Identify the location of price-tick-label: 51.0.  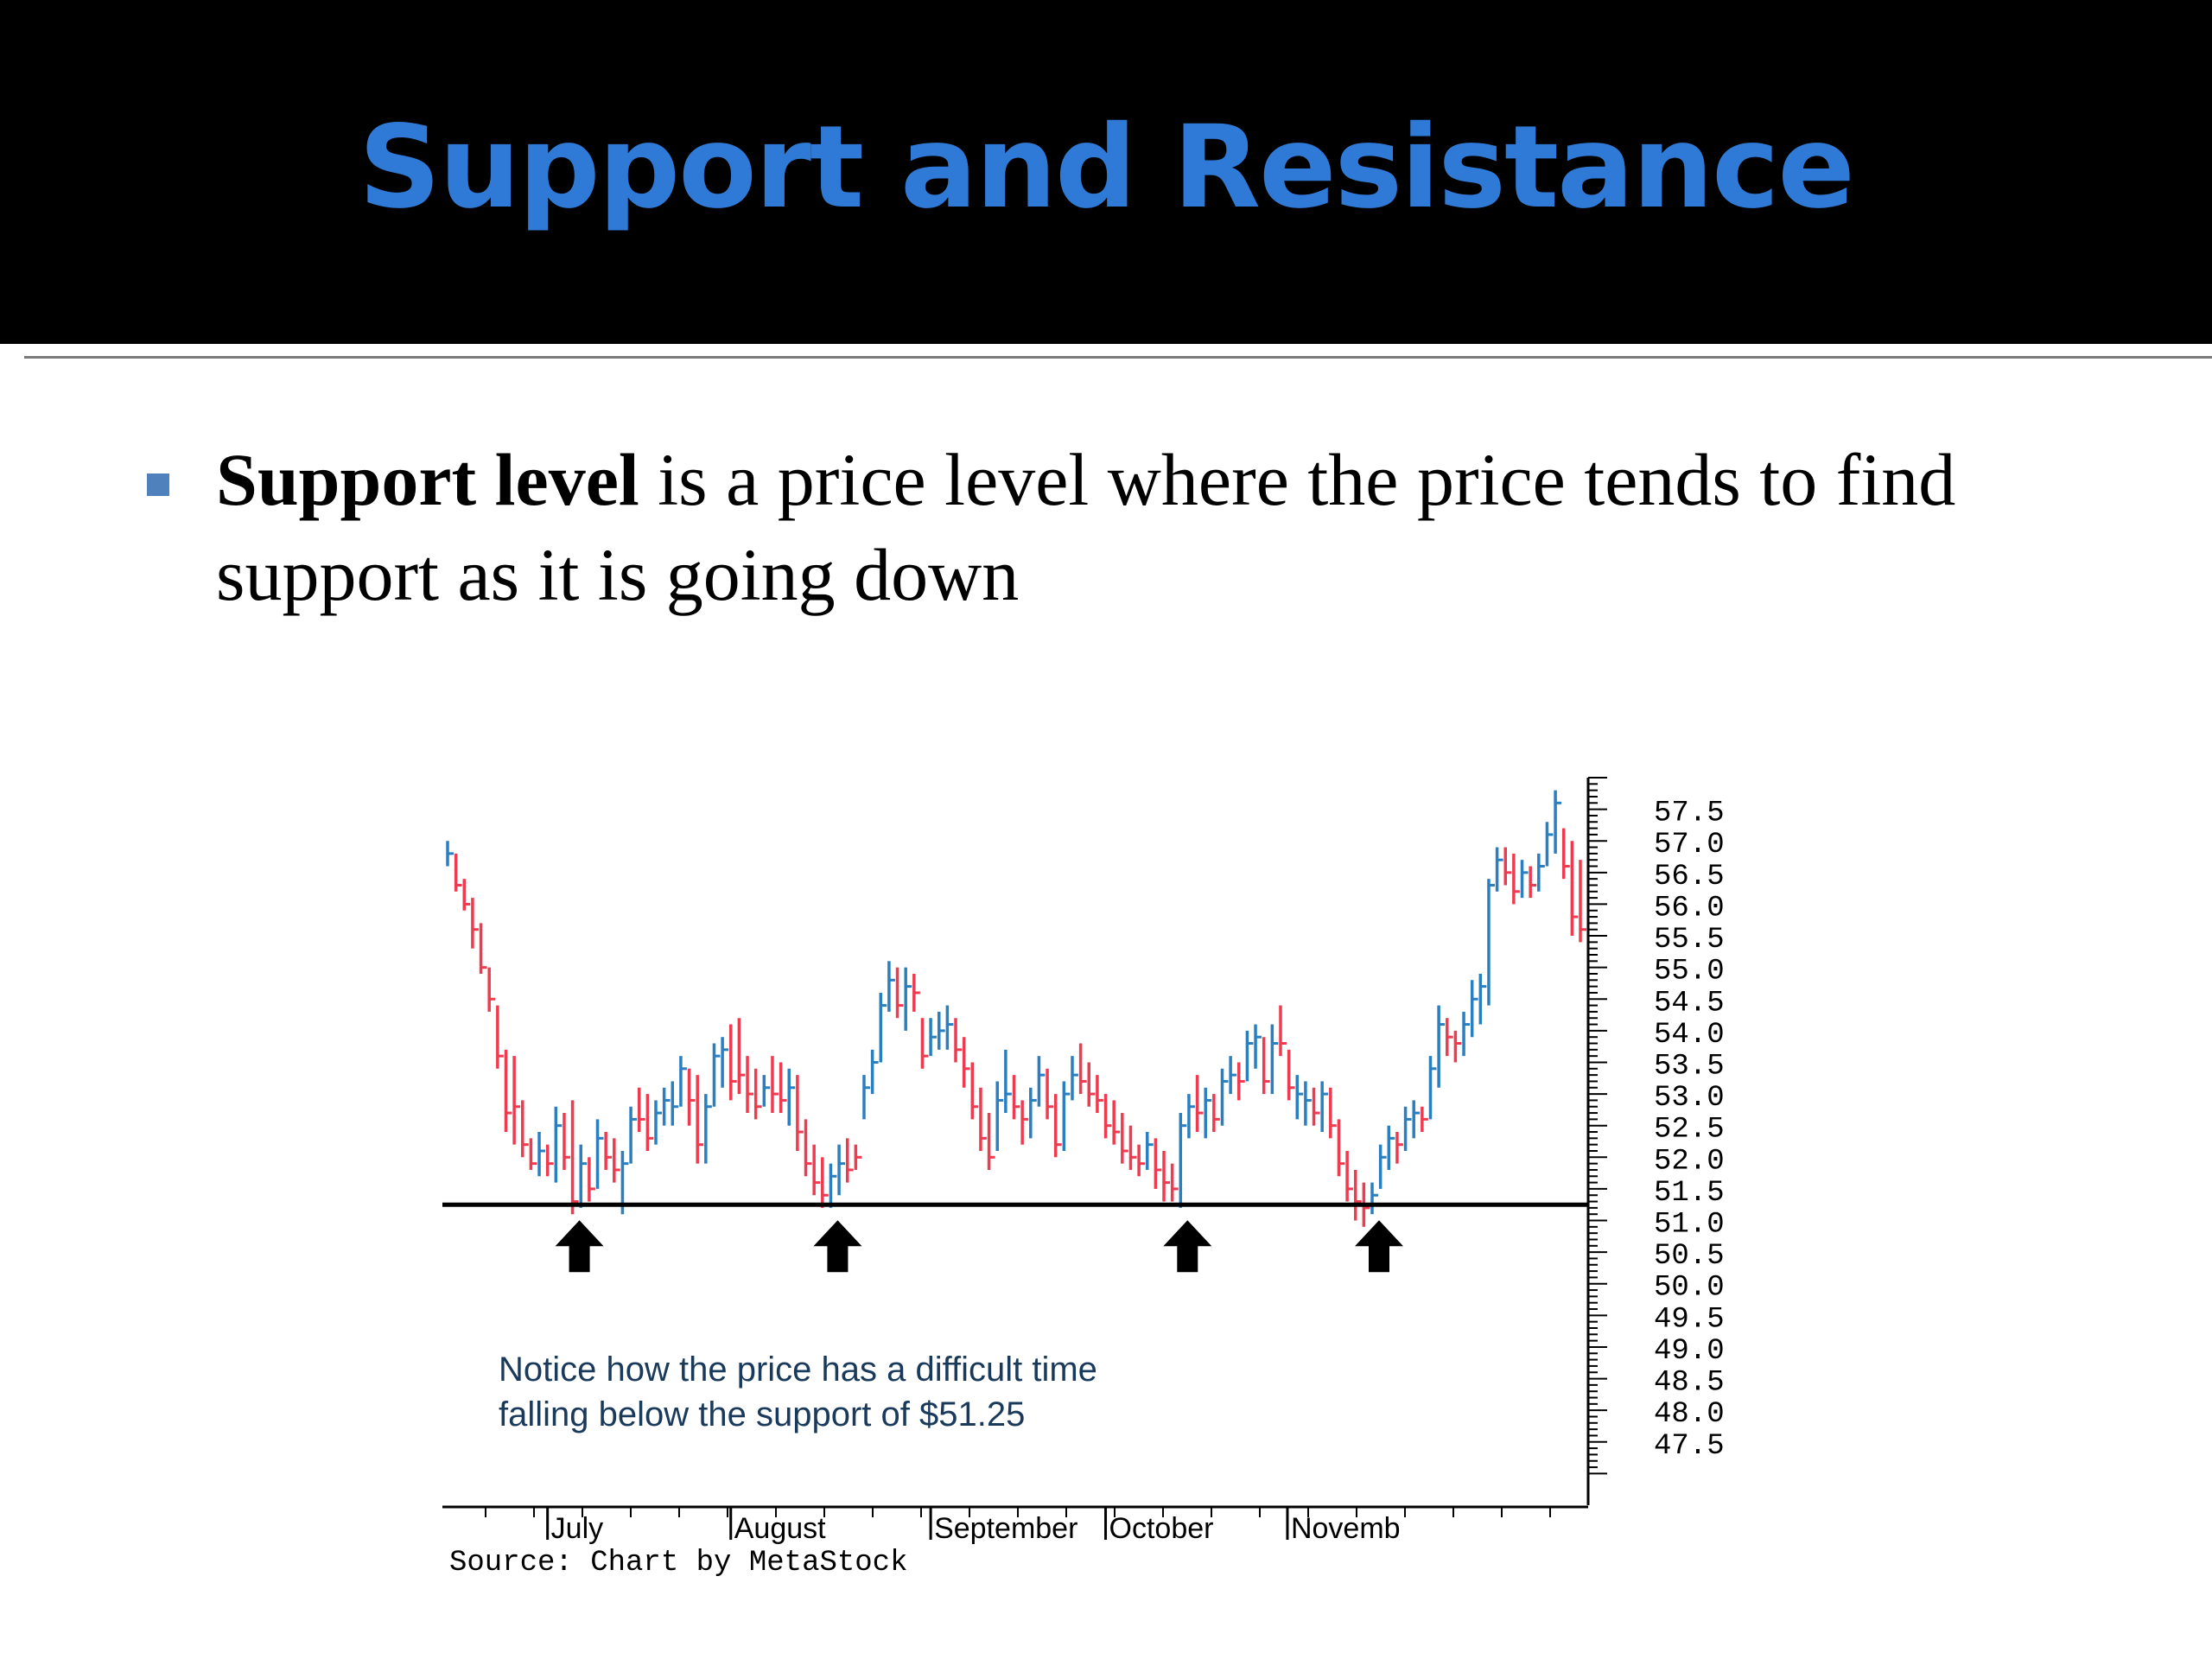
(1689, 1225).